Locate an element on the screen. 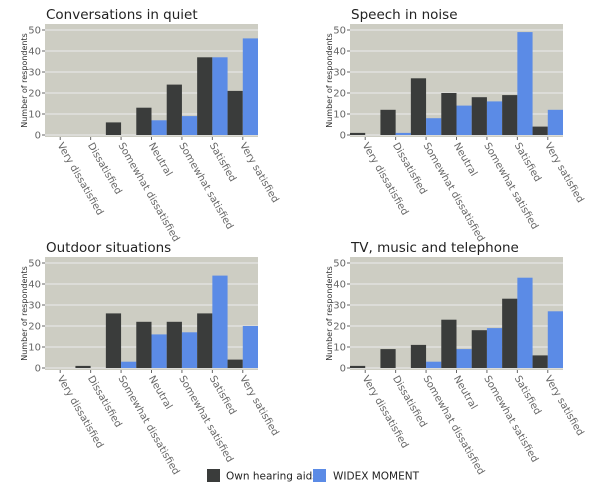 This screenshot has width=610, height=488. legend: Own hearing aids WIDEX MOMENT is located at coordinates (313, 476).